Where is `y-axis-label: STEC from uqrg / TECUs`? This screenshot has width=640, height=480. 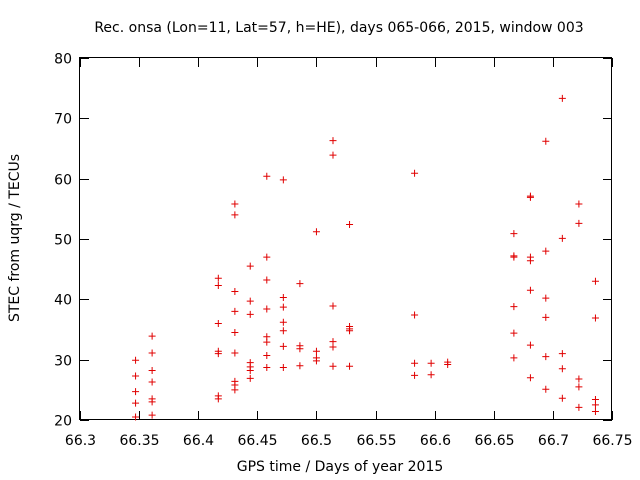
y-axis-label: STEC from uqrg / TECUs is located at coordinates (15, 238).